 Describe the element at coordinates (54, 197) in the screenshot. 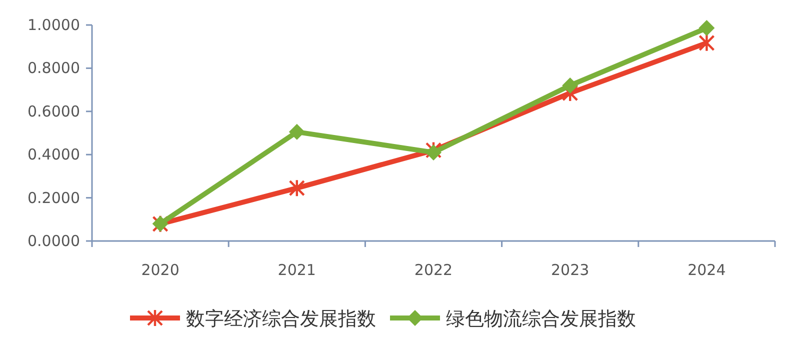

I see `y-tick-label: 0.2000` at that location.